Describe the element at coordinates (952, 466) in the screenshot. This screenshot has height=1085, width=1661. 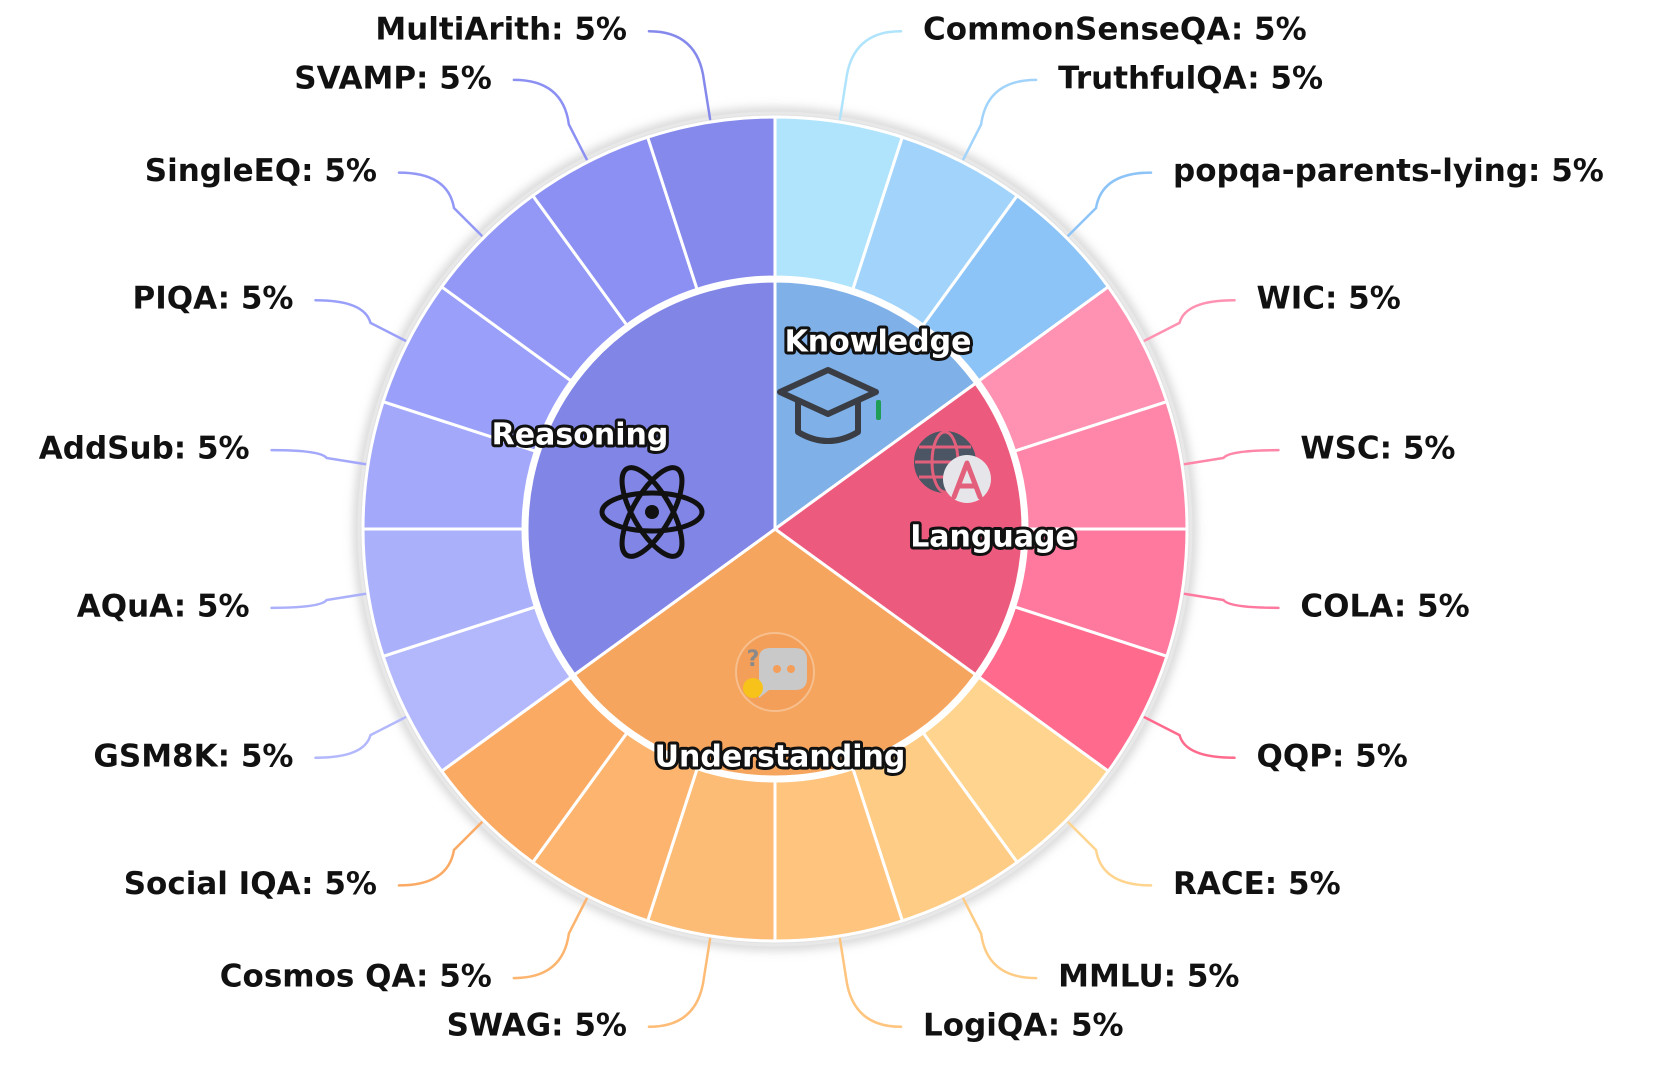
I see `globe-letter-a-icon` at that location.